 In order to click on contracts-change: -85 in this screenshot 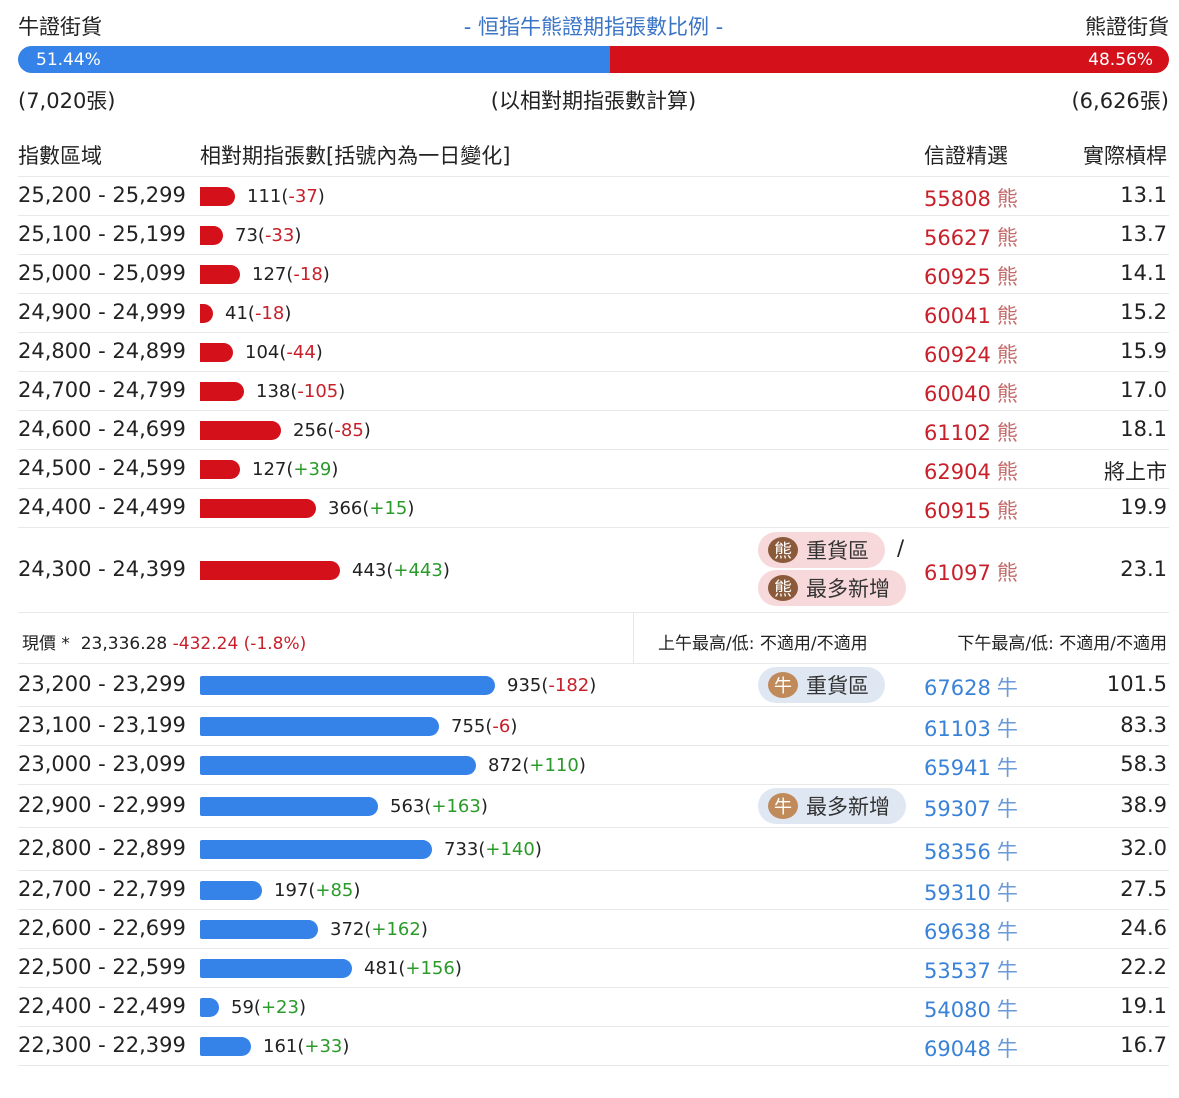, I will do `click(349, 430)`.